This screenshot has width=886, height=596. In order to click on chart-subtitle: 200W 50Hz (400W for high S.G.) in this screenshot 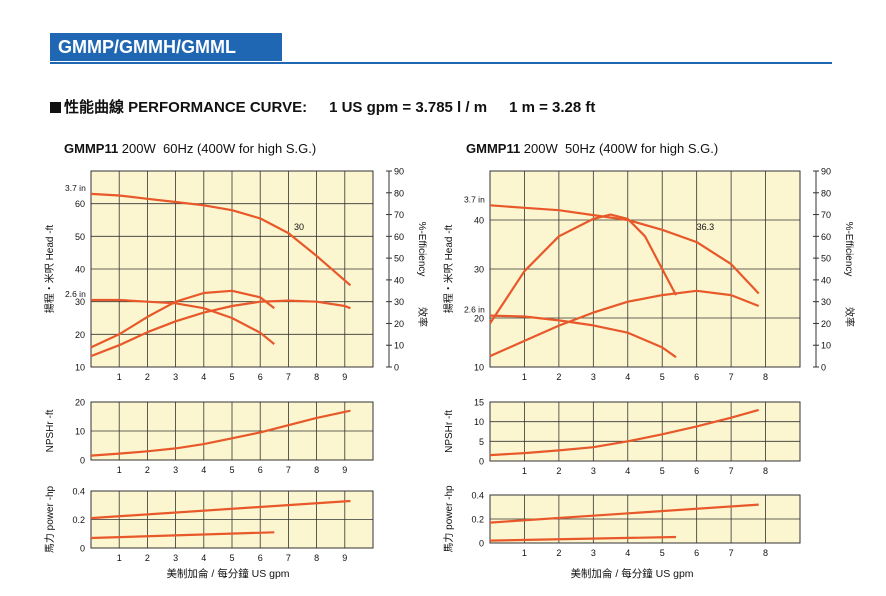, I will do `click(619, 148)`.